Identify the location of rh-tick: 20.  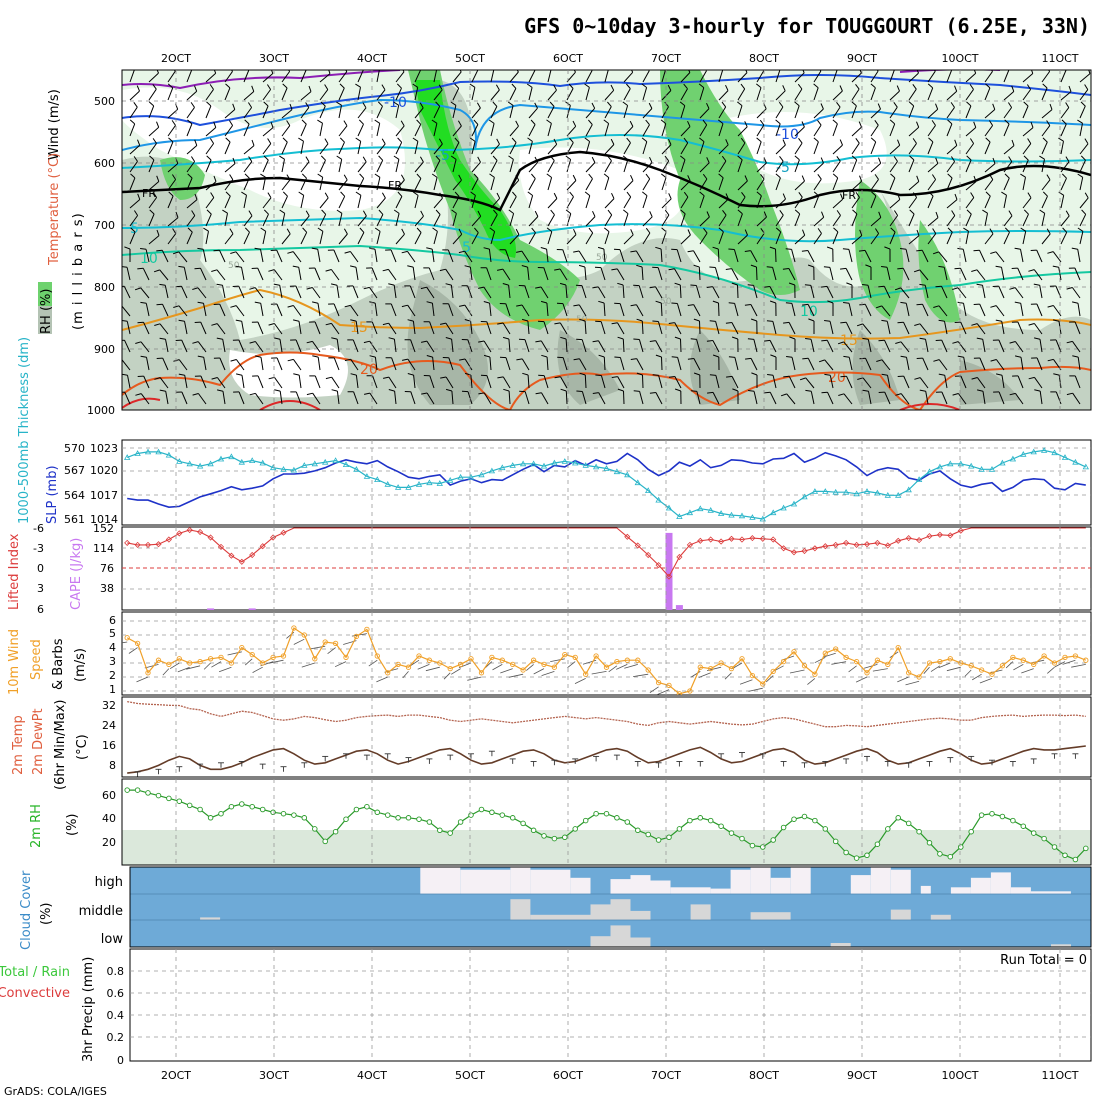
(109, 842).